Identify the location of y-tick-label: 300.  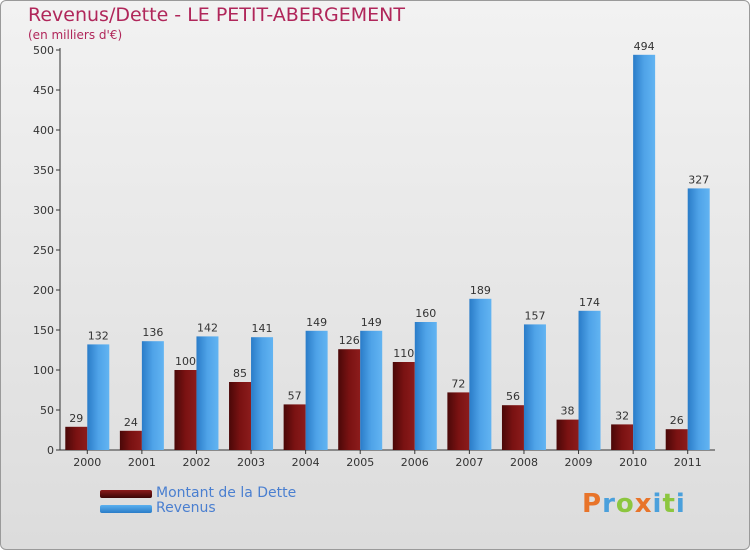
(43, 210).